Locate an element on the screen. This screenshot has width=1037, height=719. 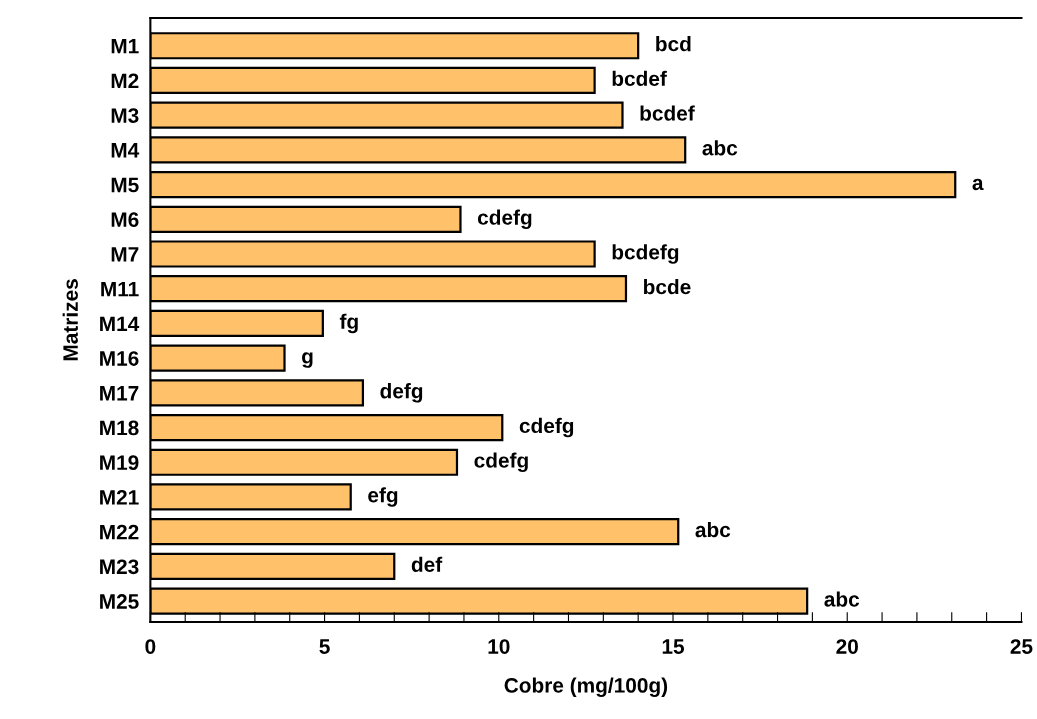
y-tick-label: M1 is located at coordinates (125, 46).